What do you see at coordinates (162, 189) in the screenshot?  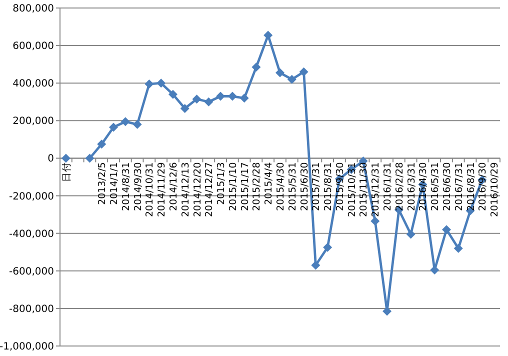 I see `x-tick-label: 2014/11/29` at bounding box center [162, 189].